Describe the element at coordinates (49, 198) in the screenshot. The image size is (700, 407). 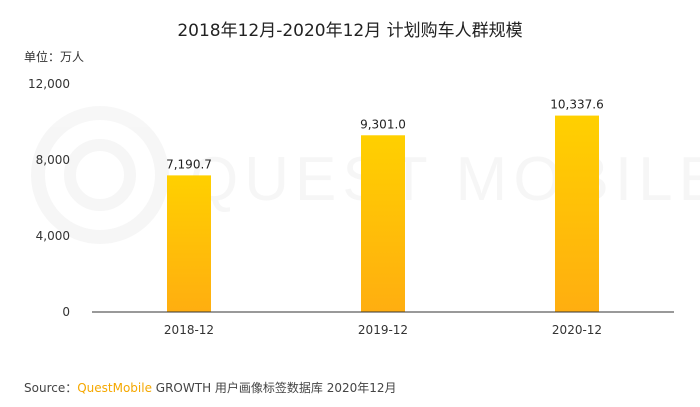
I see `y-axis: 0 4,000 8,000 12,000` at that location.